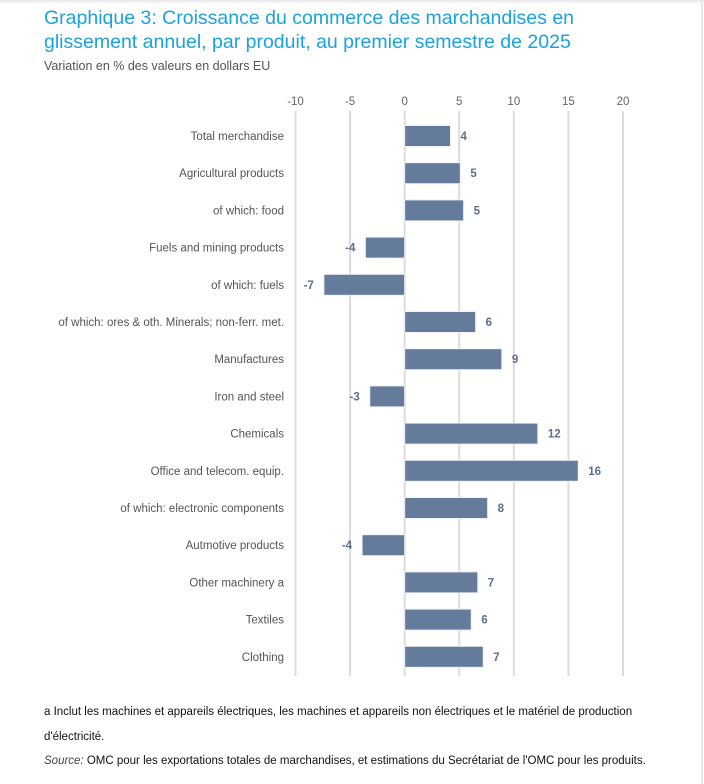 Image resolution: width=704 pixels, height=784 pixels. Describe the element at coordinates (257, 435) in the screenshot. I see `category-label: Chemicals` at that location.